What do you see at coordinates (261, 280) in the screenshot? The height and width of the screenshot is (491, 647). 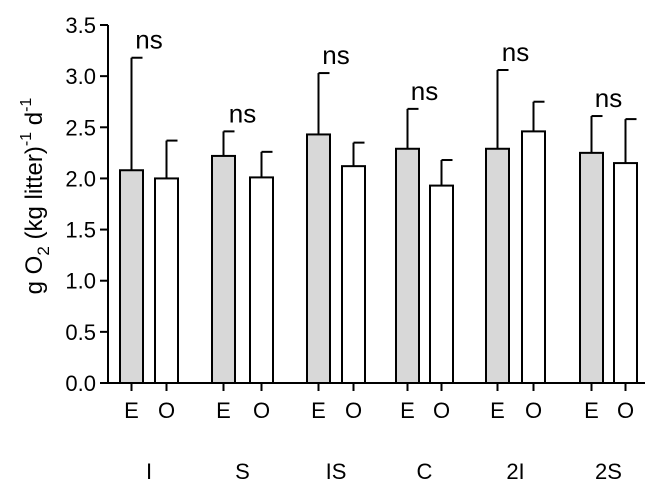 I see `bar-O-S` at bounding box center [261, 280].